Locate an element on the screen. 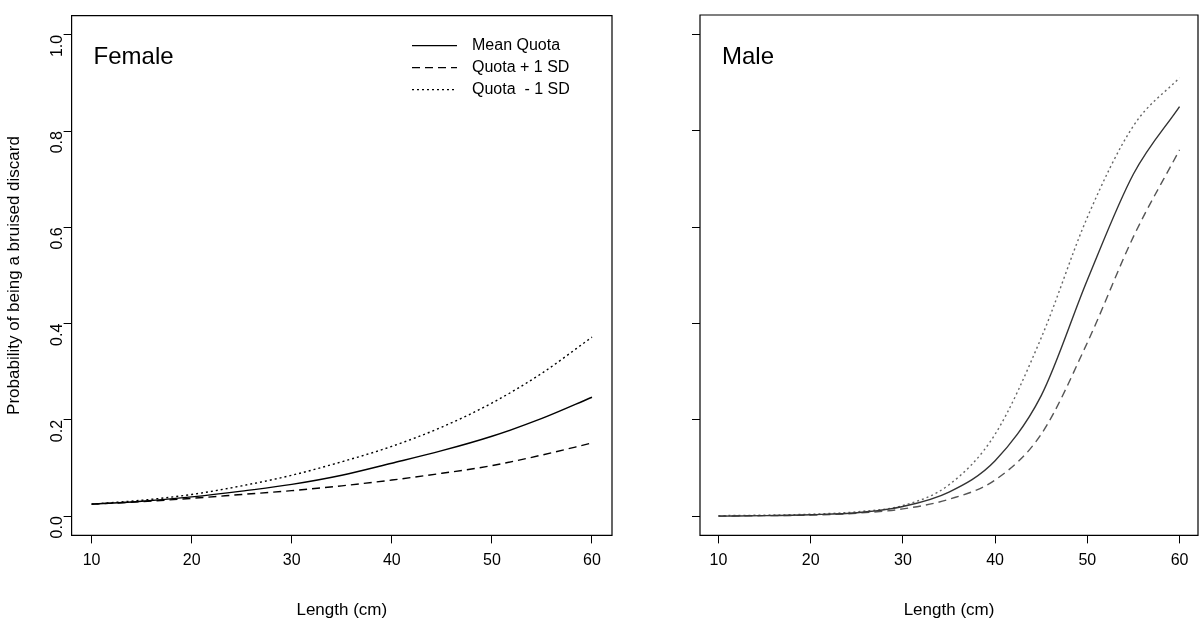 Image resolution: width=1200 pixels, height=623 pixels. annotation: Female is located at coordinates (133, 56).